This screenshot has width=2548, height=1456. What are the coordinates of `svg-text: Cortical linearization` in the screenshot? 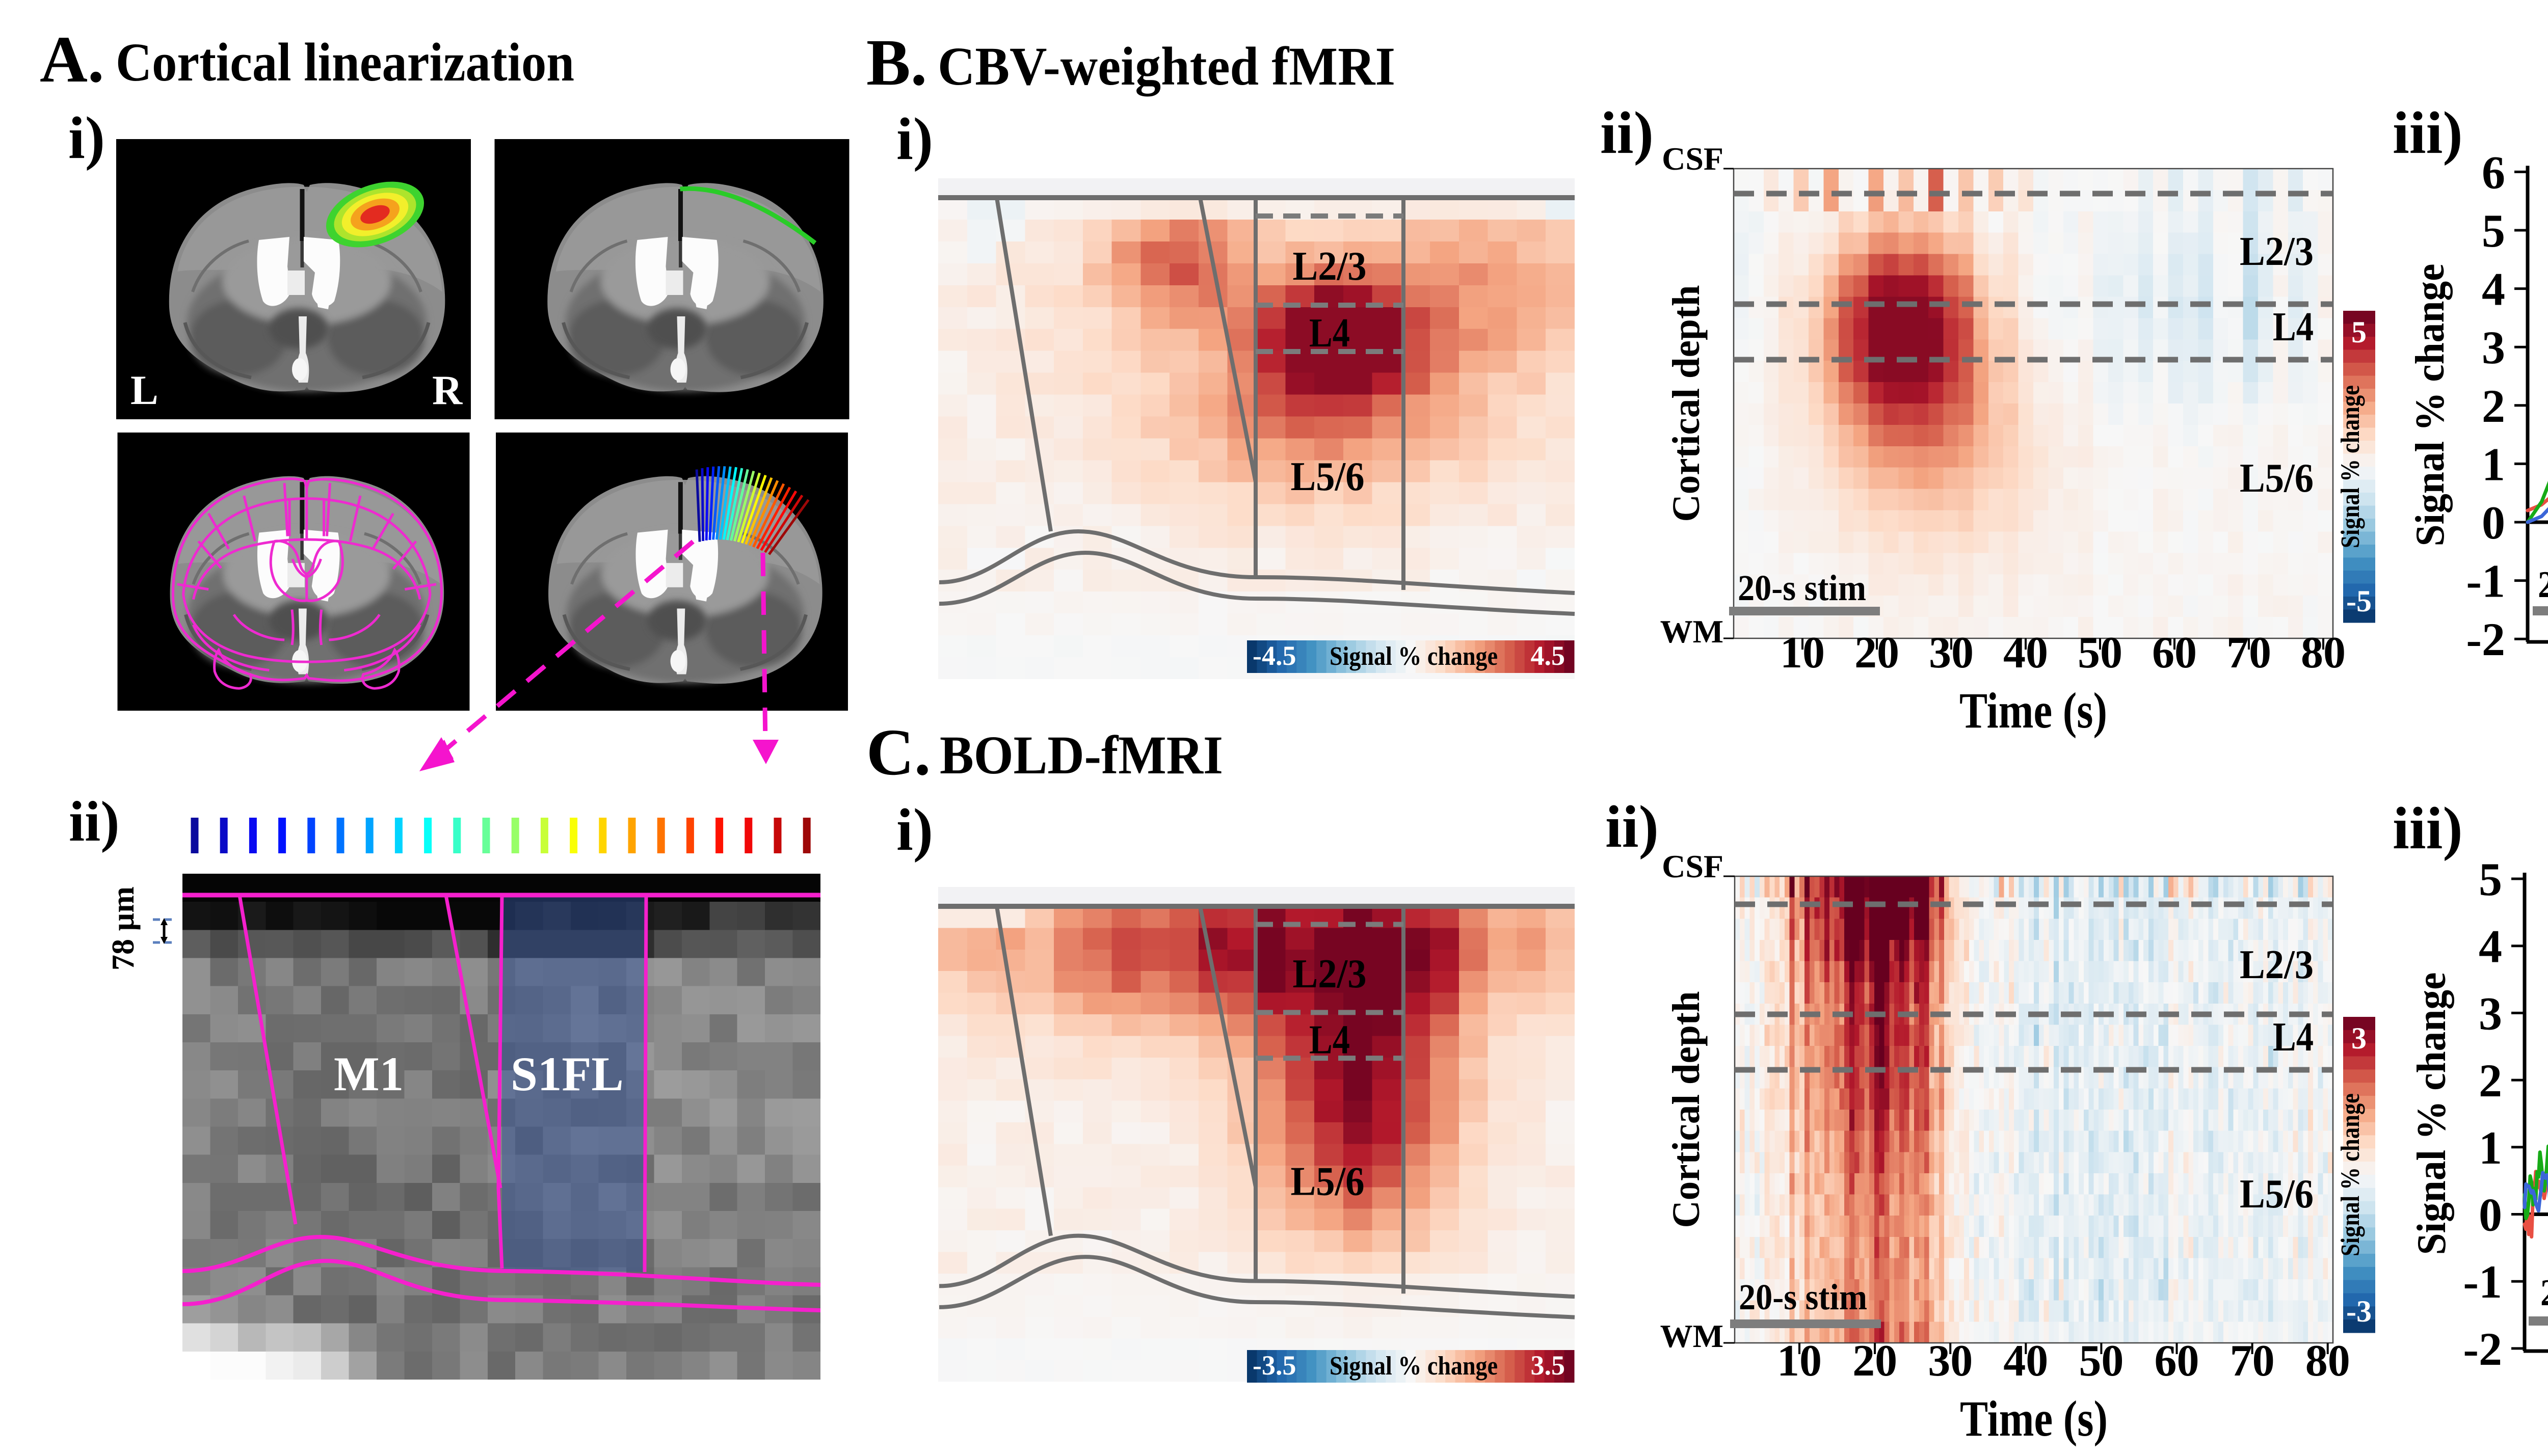 It's located at (345, 63).